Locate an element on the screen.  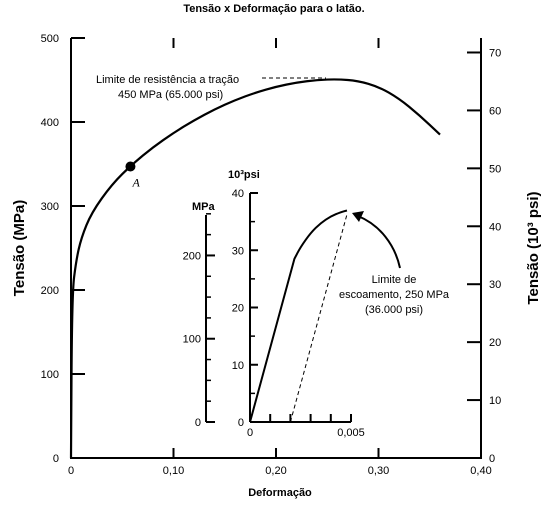
inset-psi-tick-label: 20 is located at coordinates (238, 309).